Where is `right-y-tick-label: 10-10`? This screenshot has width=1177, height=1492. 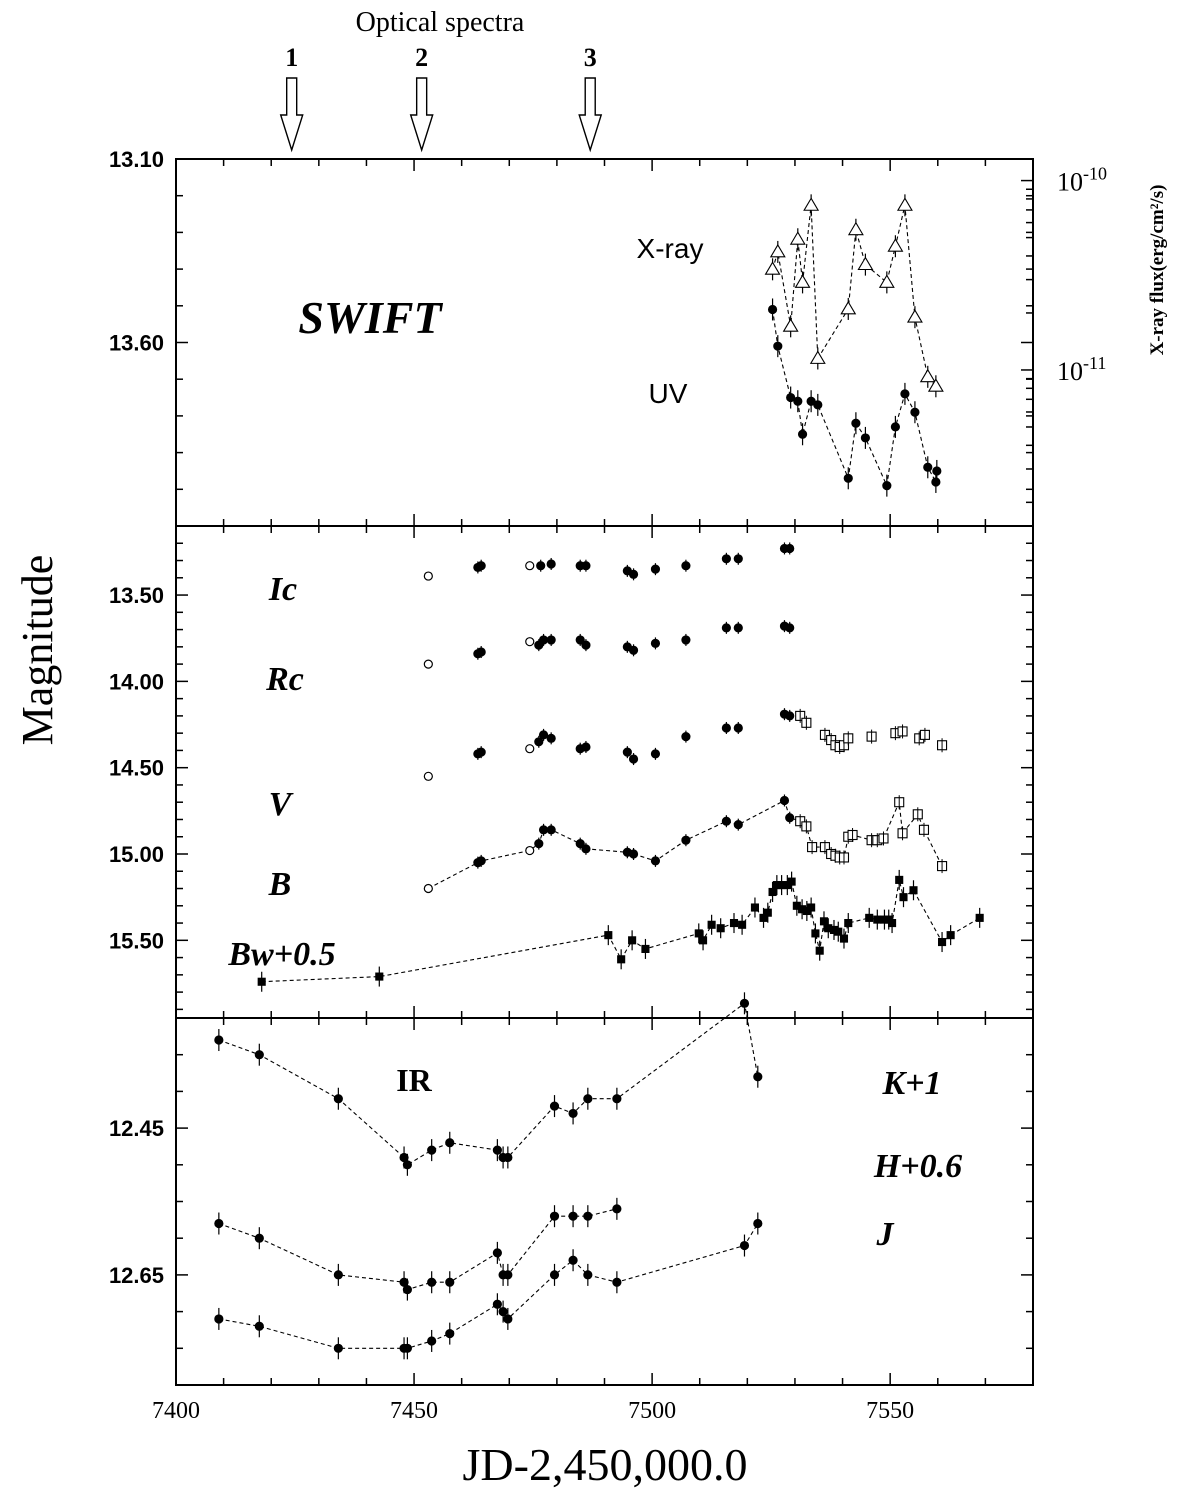 right-y-tick-label: 10-10 is located at coordinates (1082, 180).